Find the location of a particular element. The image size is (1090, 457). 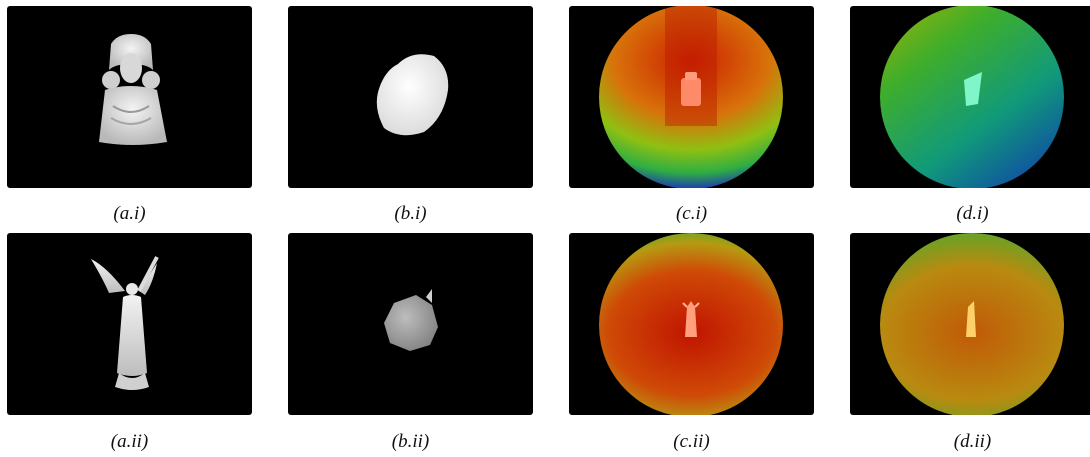

caption-d-ii: (d.ii) is located at coordinates (972, 441).